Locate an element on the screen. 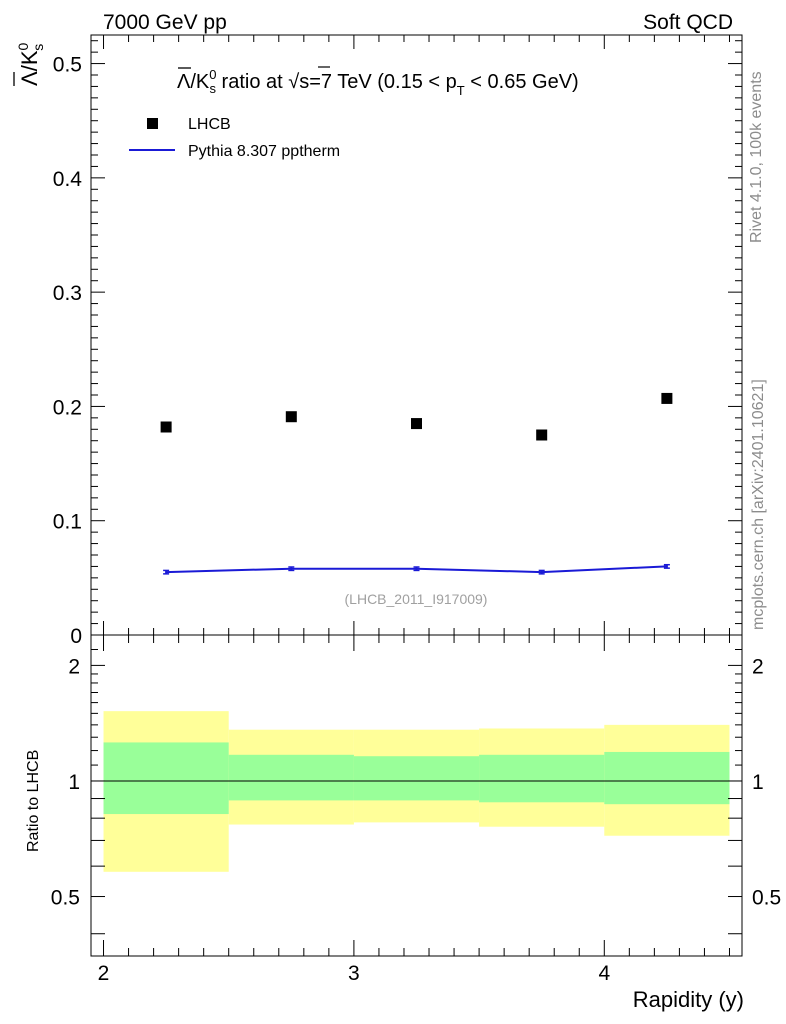 The height and width of the screenshot is (1024, 786). ratio-y-tick-label-right: 2 is located at coordinates (758, 666).